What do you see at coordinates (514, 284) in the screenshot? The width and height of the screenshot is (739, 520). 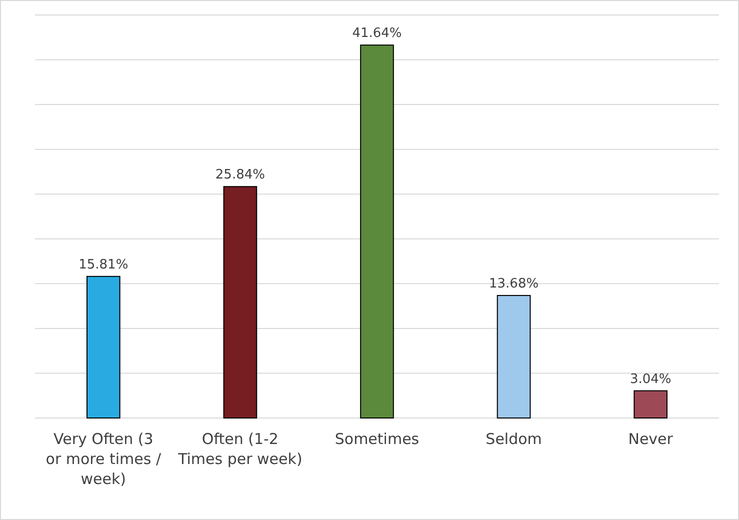 I see `data-label: 13.68%` at bounding box center [514, 284].